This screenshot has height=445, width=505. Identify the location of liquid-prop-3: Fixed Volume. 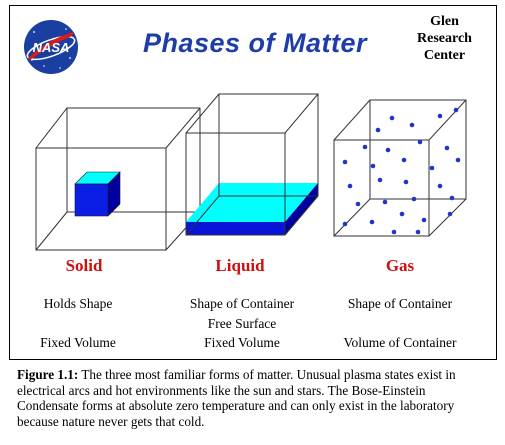
(242, 342).